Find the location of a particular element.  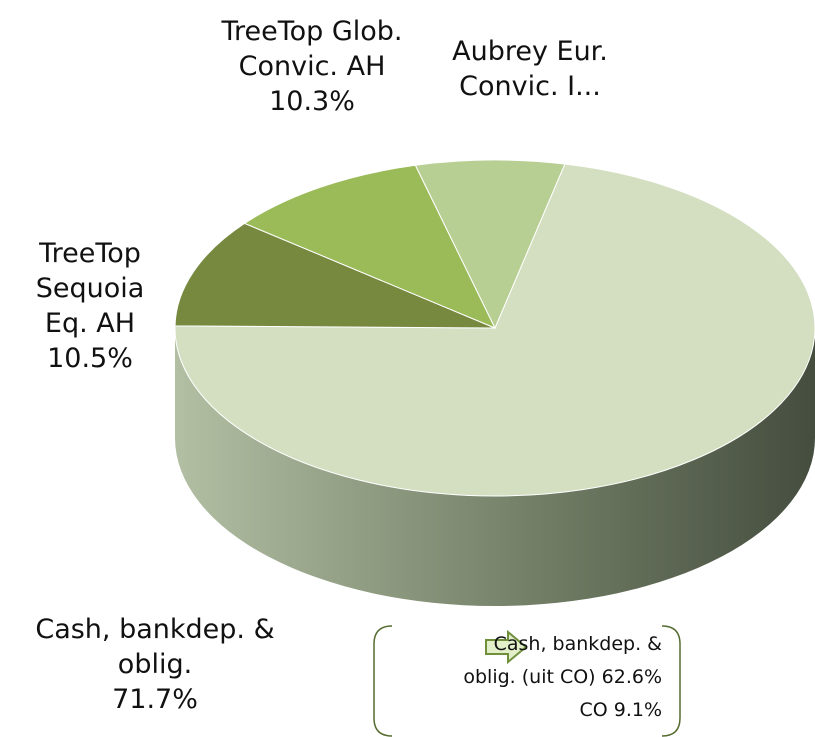

category-name: TreeTop Sequoia Eq. AH is located at coordinates (90, 288).